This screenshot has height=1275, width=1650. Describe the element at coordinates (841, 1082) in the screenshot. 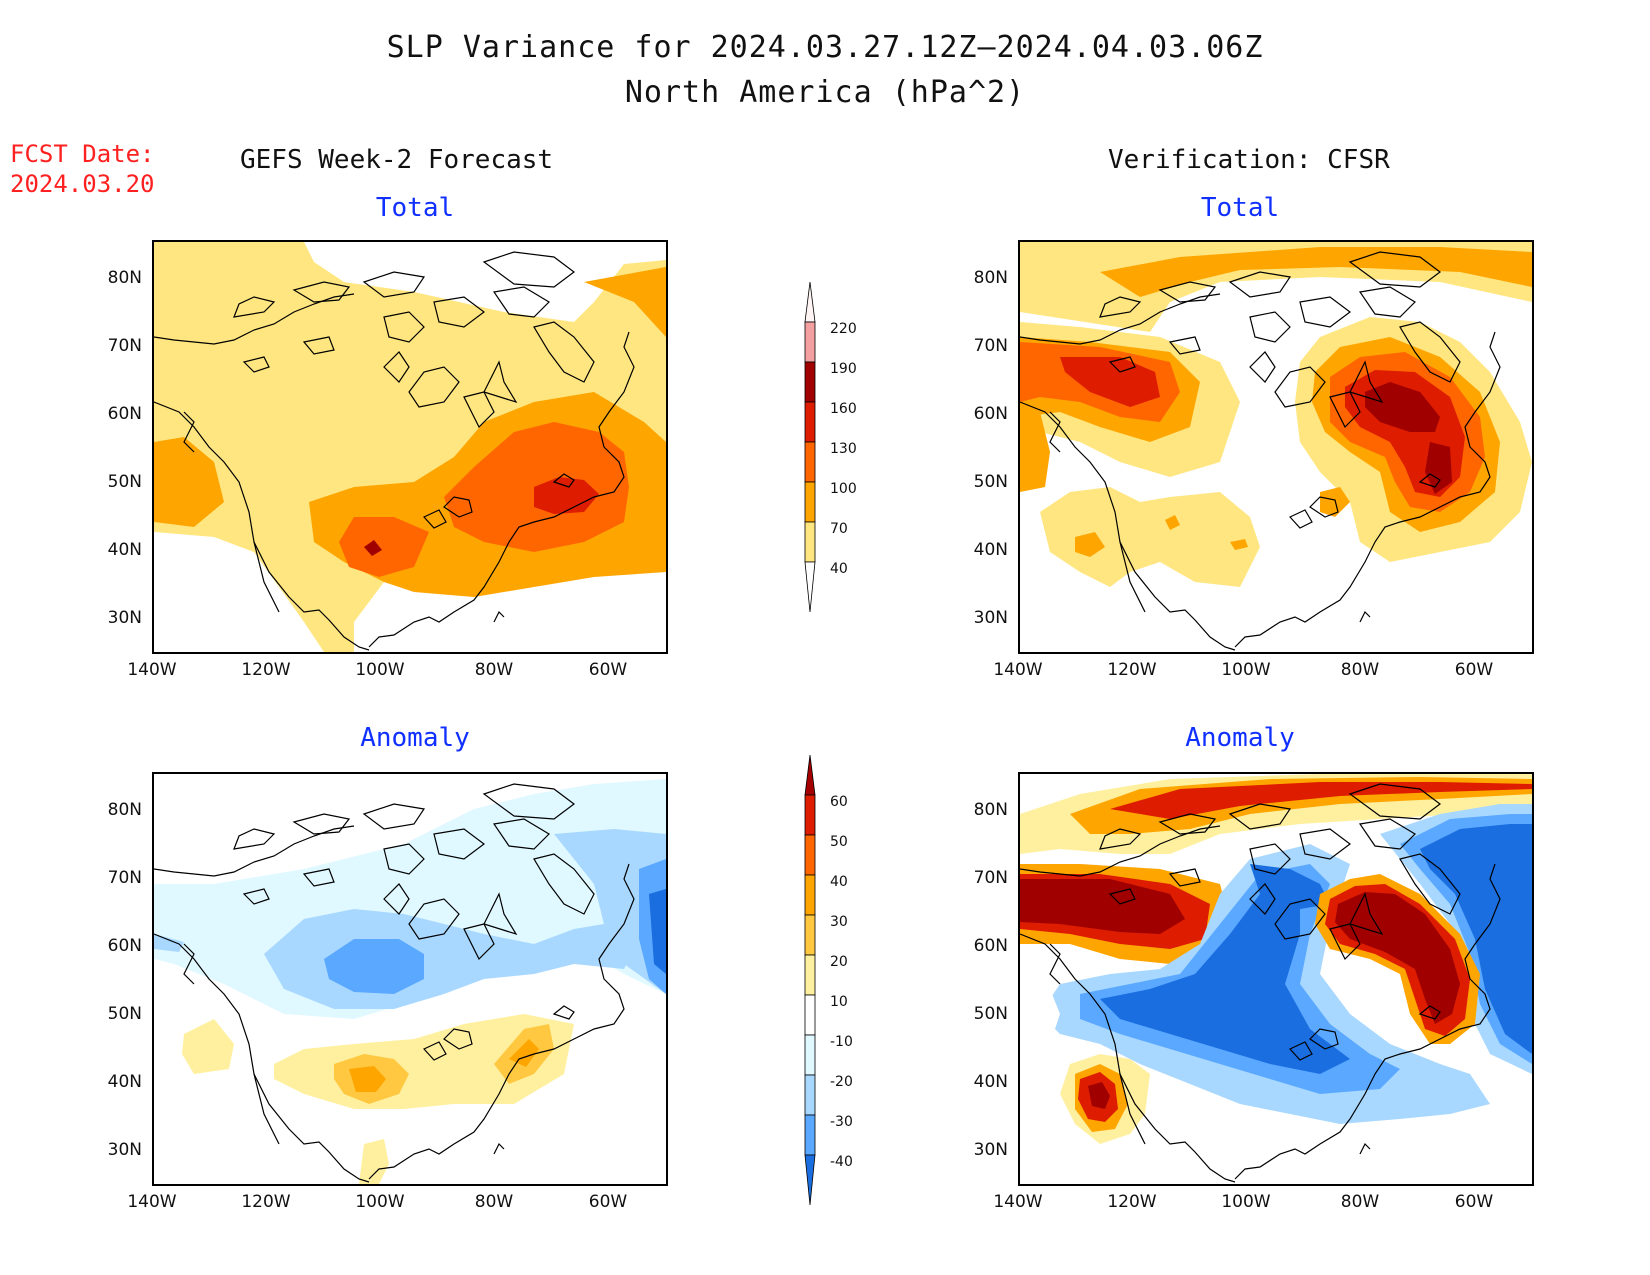

I see `anomaly-colorbar-label: -20` at that location.